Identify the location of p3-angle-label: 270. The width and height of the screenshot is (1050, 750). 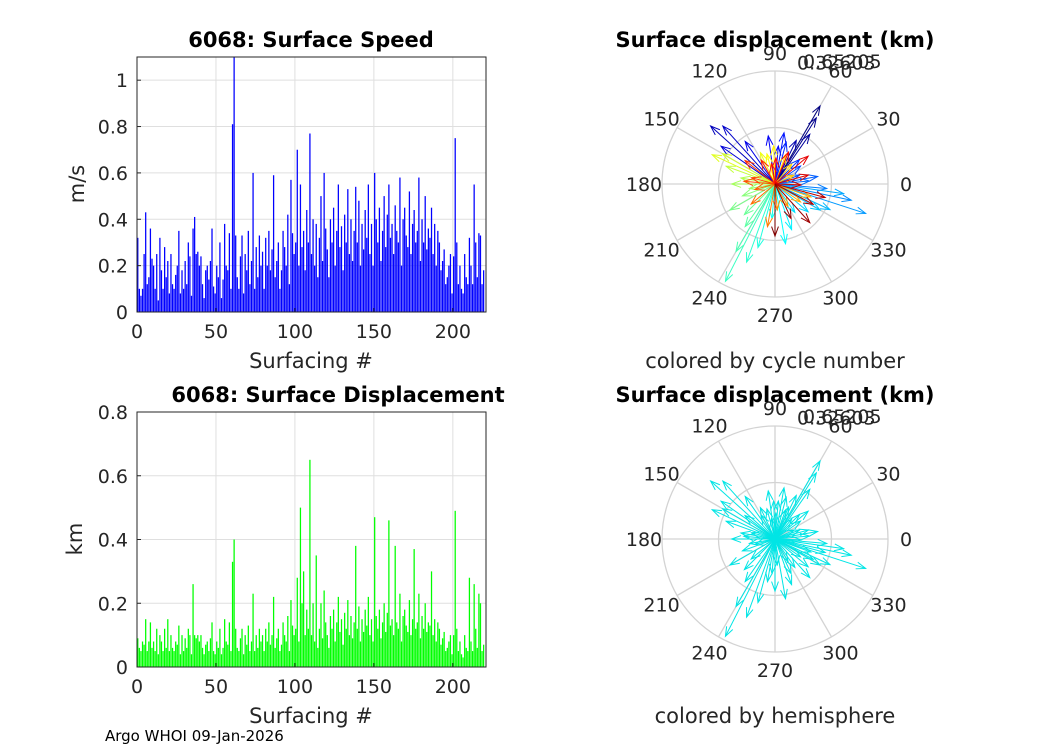
(775, 316).